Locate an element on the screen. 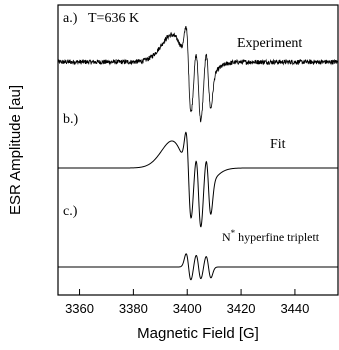  x-tick-label-3440: 3440 is located at coordinates (294, 308).